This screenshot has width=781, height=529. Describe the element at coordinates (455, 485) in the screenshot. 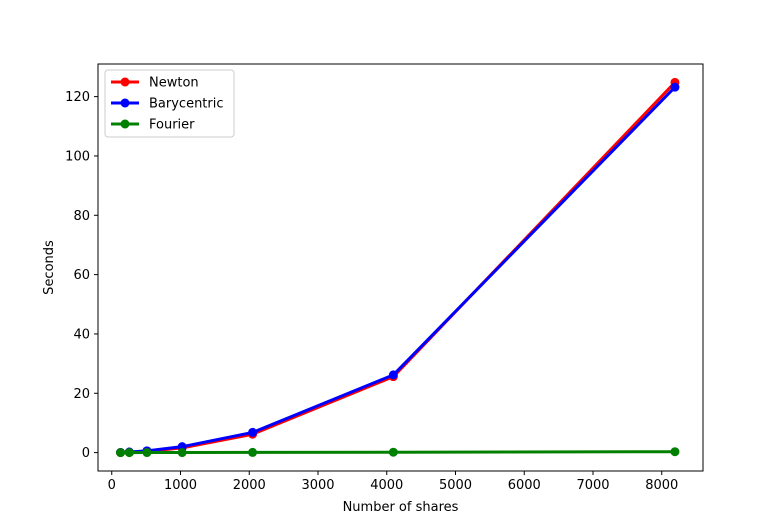

I see `x-tick-label: 5000` at that location.